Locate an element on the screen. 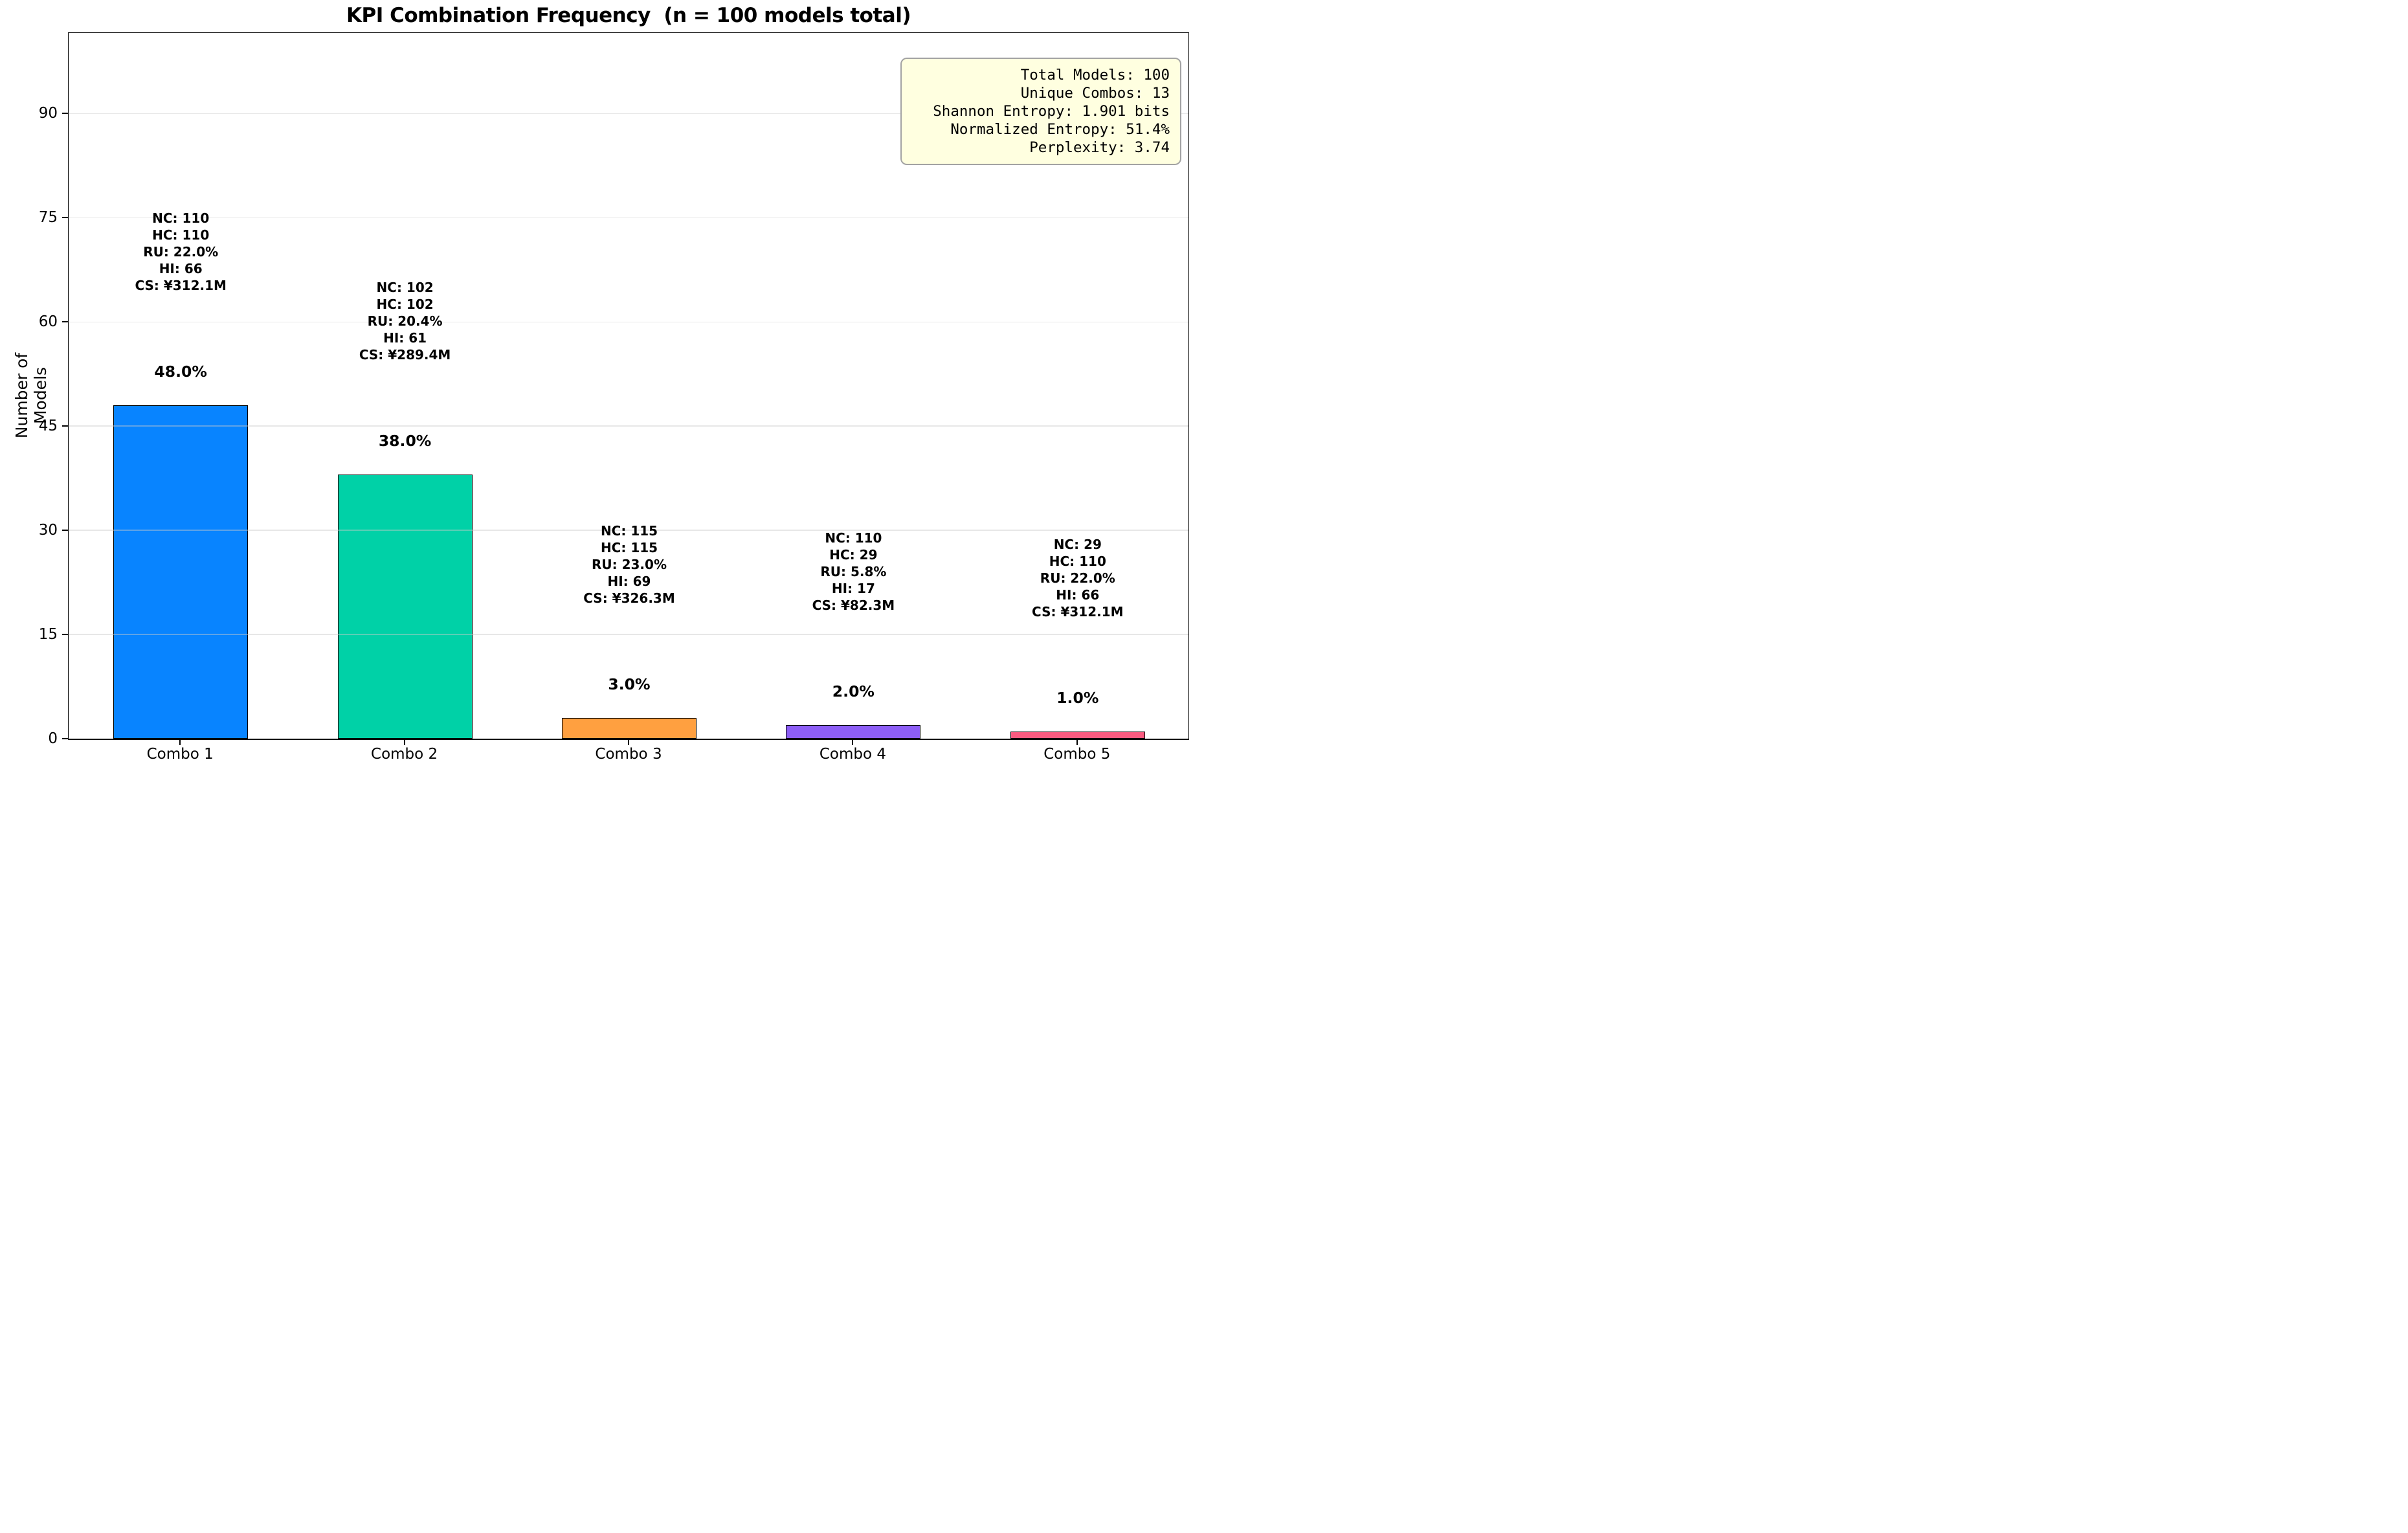 This screenshot has height=1533, width=2408. stats-line-perplexity: Perplexity: 3.74 is located at coordinates (1099, 147).